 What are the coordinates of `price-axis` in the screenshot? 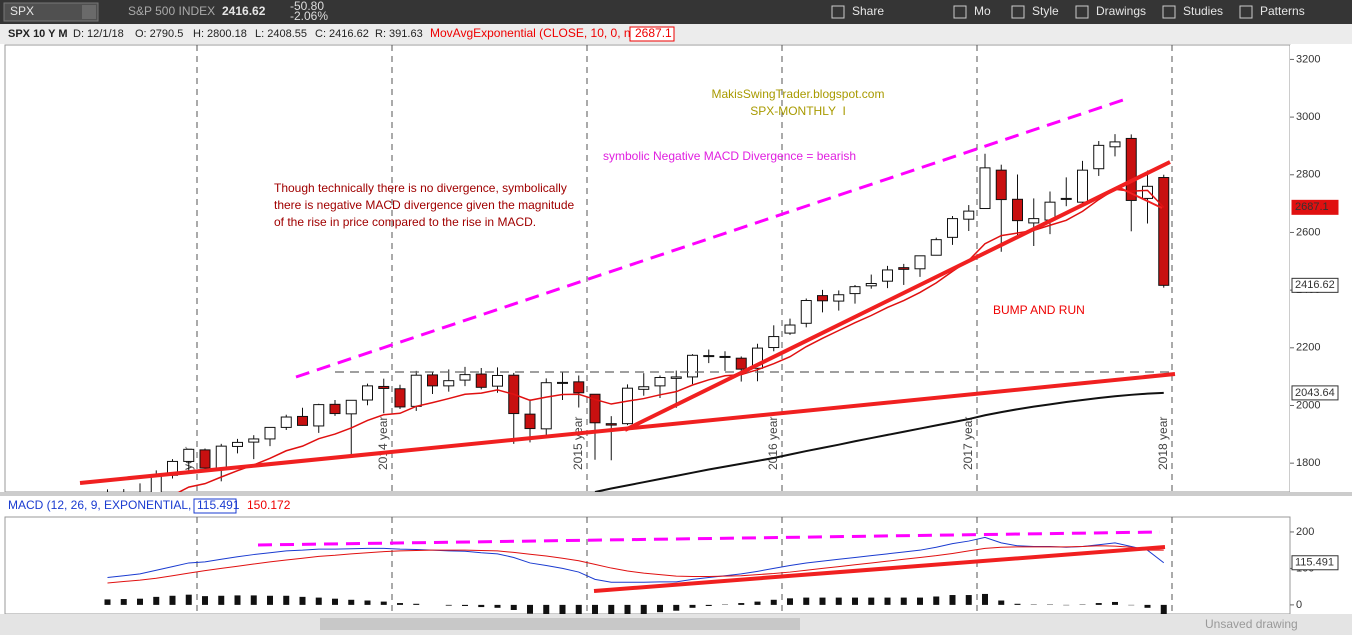 It's located at (1321, 268).